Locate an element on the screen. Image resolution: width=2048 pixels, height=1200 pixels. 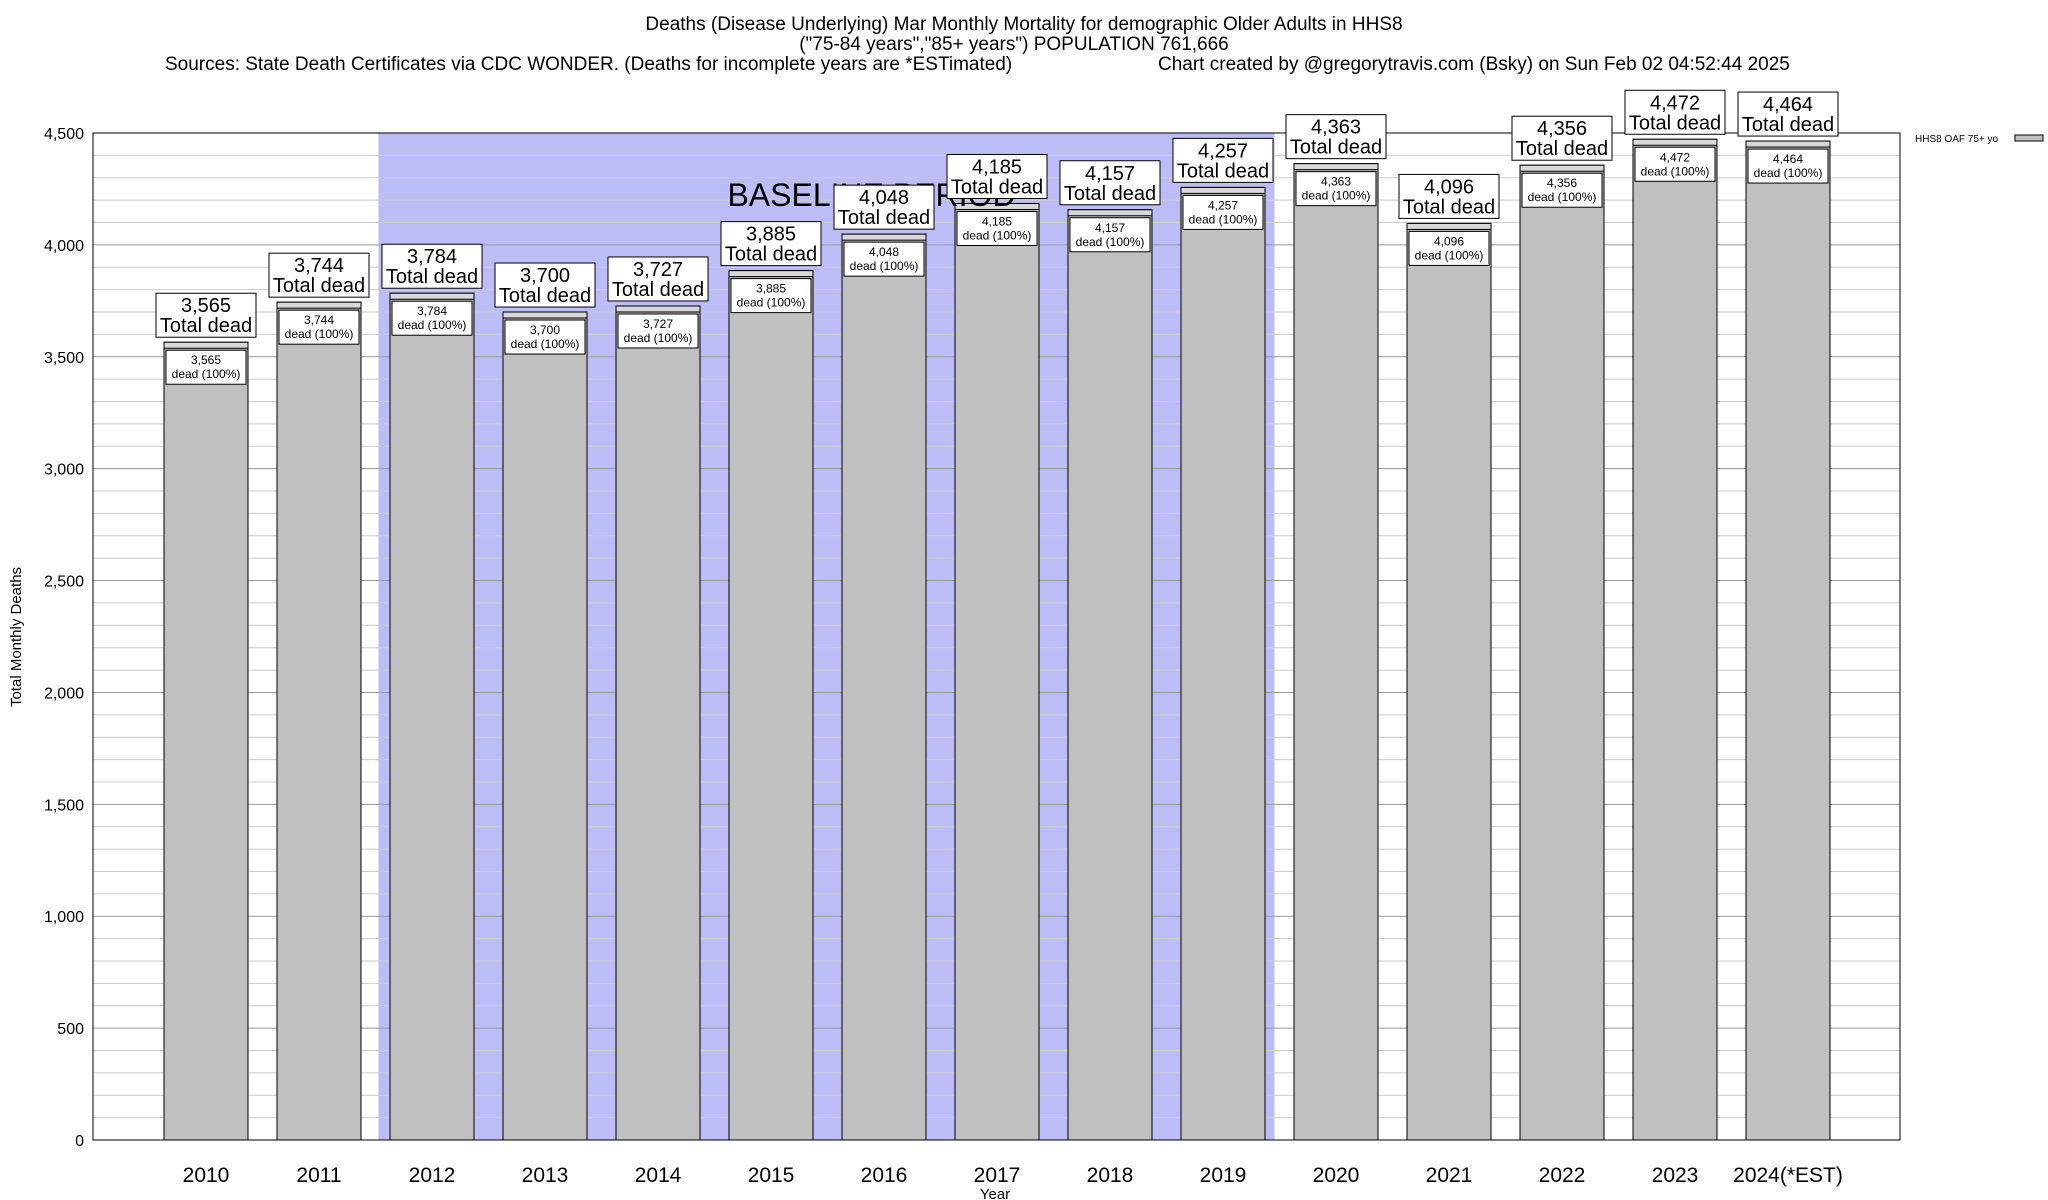
inner-value-label: 3,744 is located at coordinates (319, 320).